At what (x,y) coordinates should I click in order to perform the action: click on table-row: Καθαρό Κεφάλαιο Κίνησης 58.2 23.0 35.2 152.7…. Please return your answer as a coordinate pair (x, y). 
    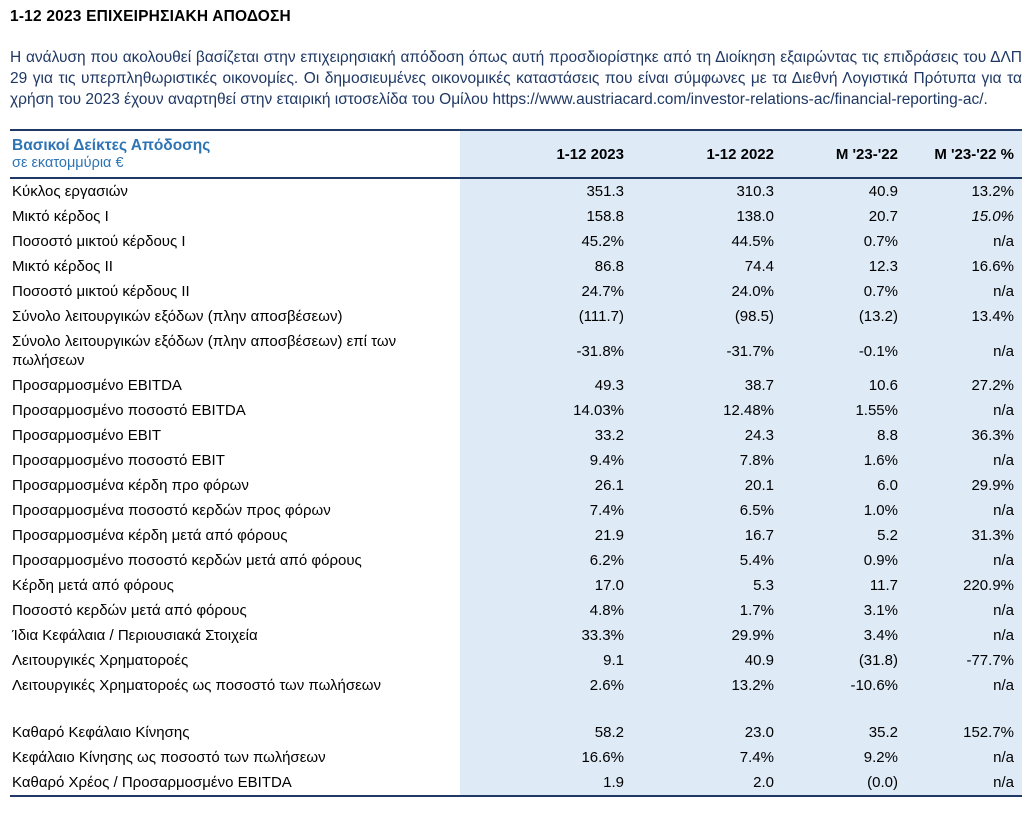
    Looking at the image, I should click on (516, 732).